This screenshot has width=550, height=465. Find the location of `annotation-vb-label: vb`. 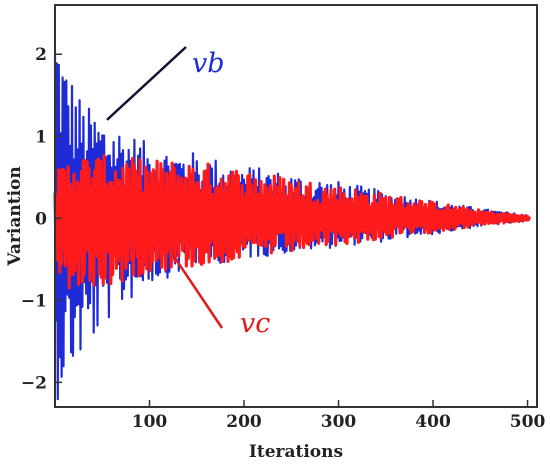

annotation-vb-label: vb is located at coordinates (208, 63).